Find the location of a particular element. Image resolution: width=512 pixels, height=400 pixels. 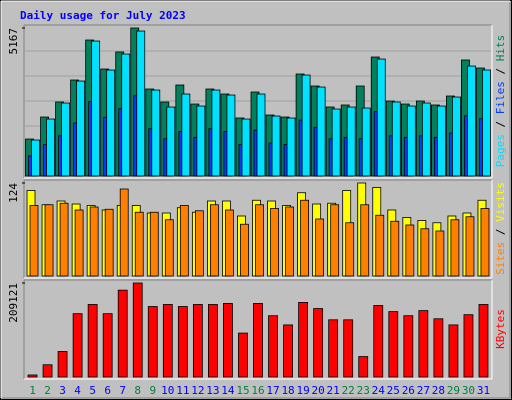

y-tick-label: 124 is located at coordinates (13, 193).